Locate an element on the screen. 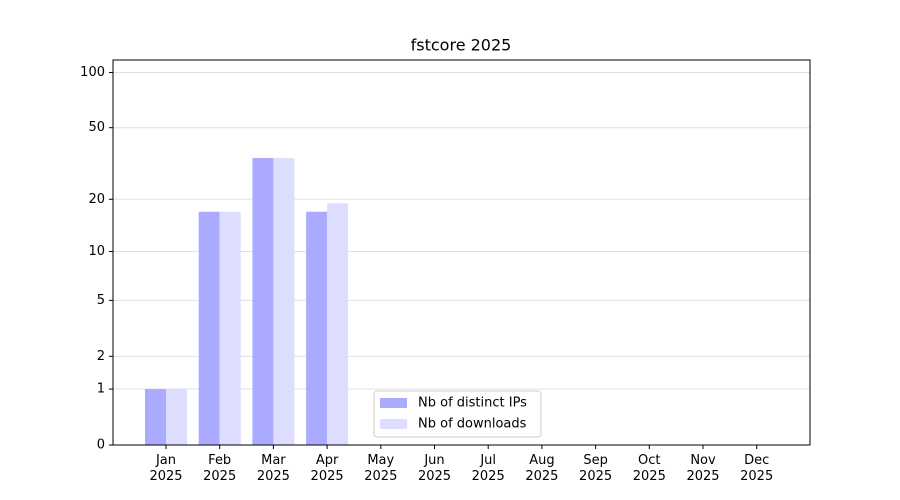 Image resolution: width=900 pixels, height=500 pixels. y-tick-label: 100 is located at coordinates (92, 72).